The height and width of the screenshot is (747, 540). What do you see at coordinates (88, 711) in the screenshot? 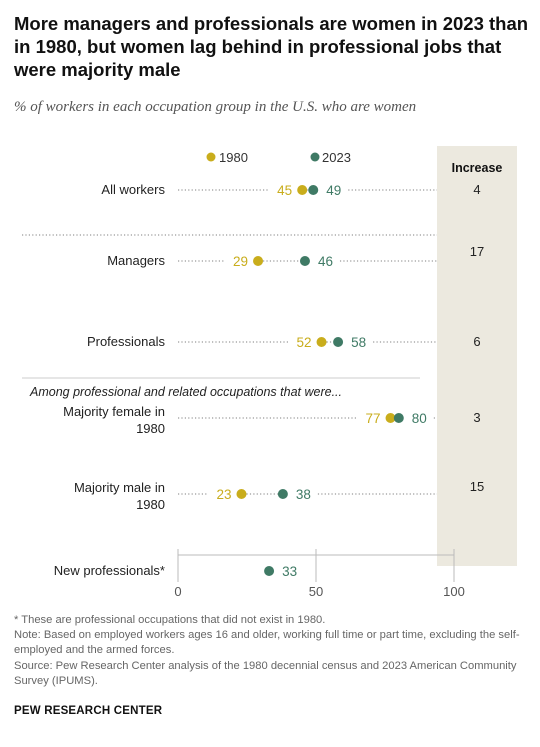
I see `brand-logo-text: PEW RESEARCH CENTER` at bounding box center [88, 711].